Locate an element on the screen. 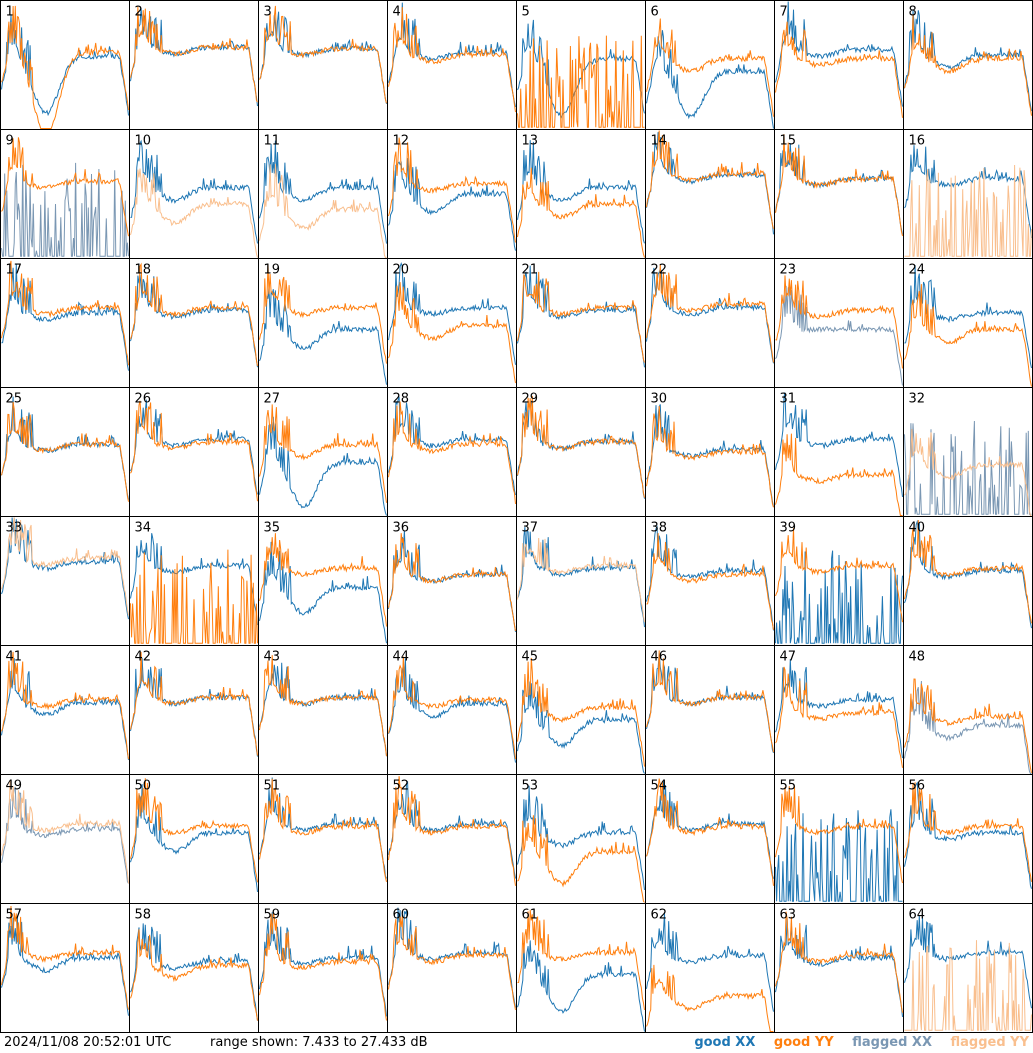 The width and height of the screenshot is (1033, 1053). panel-label: 30 is located at coordinates (659, 399).